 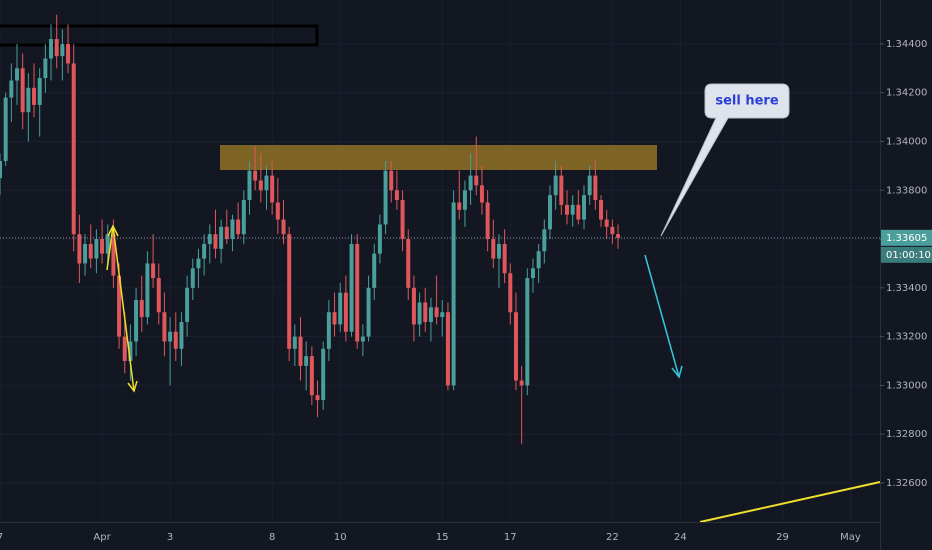 What do you see at coordinates (906, 385) in the screenshot?
I see `y-tick-label: 1.33000` at bounding box center [906, 385].